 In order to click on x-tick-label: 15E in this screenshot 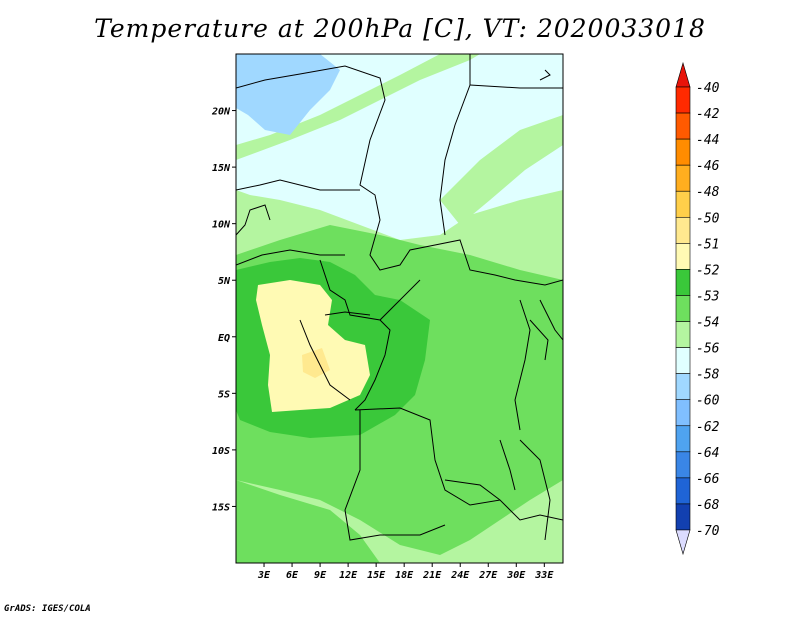, I will do `click(376, 575)`.